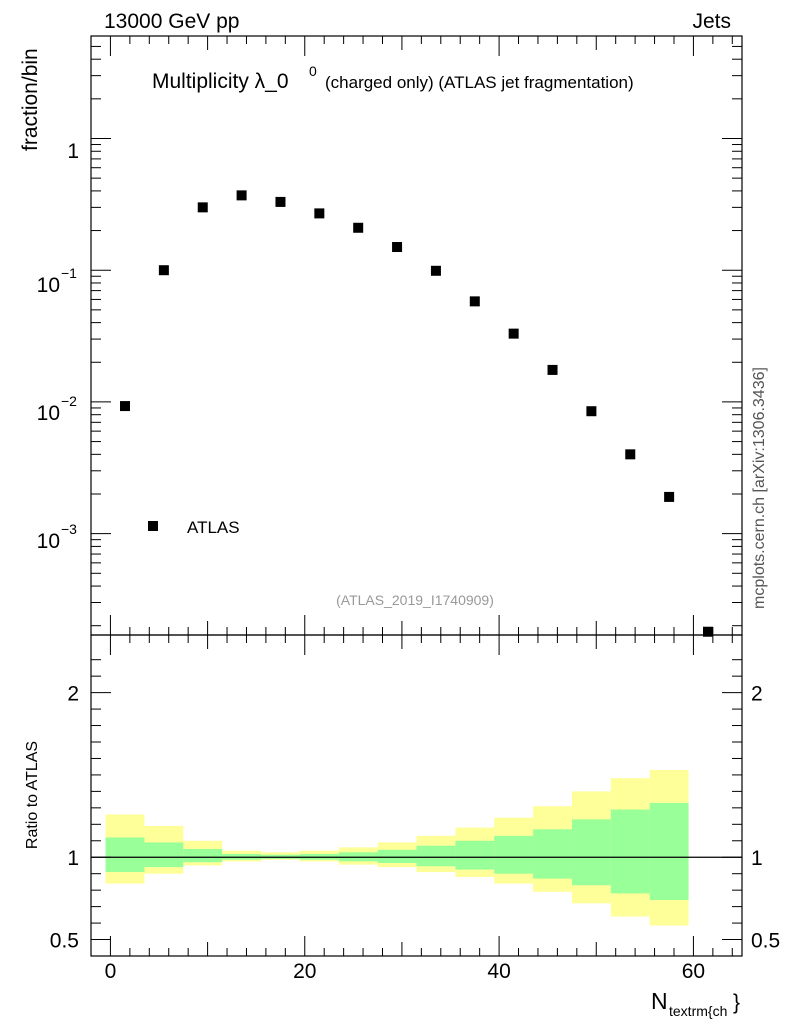 The height and width of the screenshot is (1024, 786). I want to click on ratio-ytick-labels-left: 0.5 1 2, so click(64, 818).